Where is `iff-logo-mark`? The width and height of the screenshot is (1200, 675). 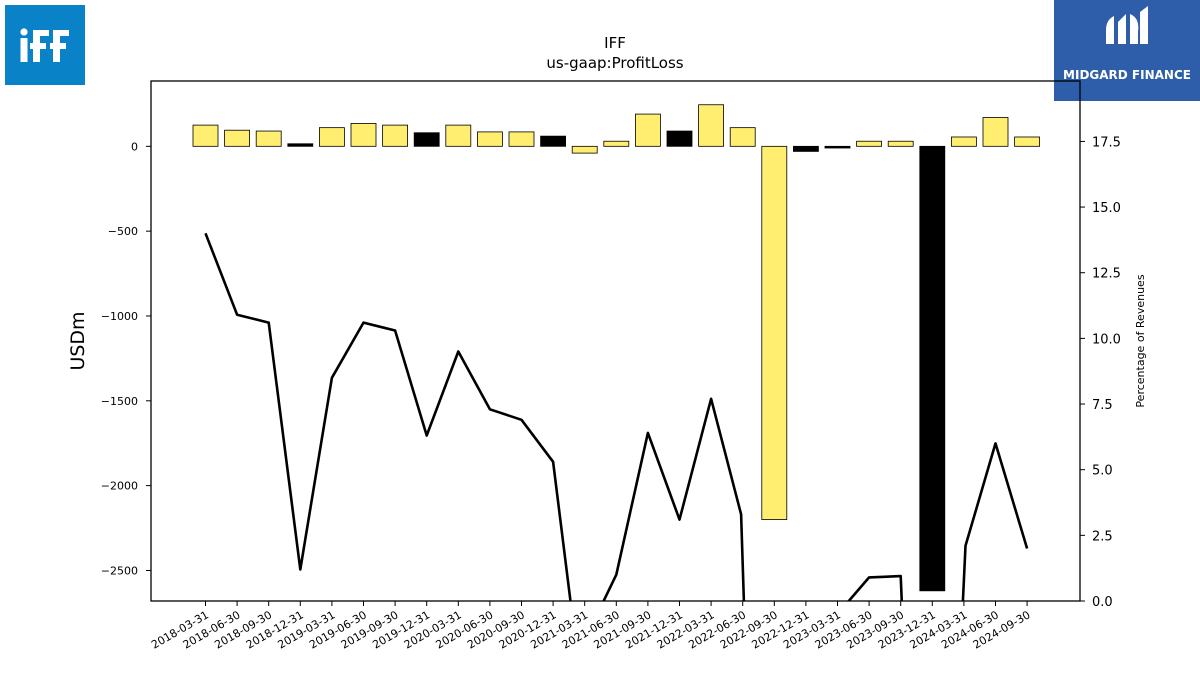
iff-logo-mark is located at coordinates (44, 45).